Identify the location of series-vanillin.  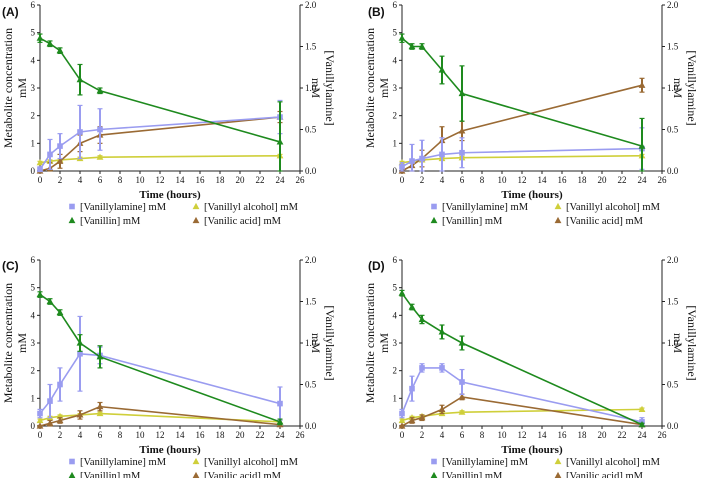
(160, 102).